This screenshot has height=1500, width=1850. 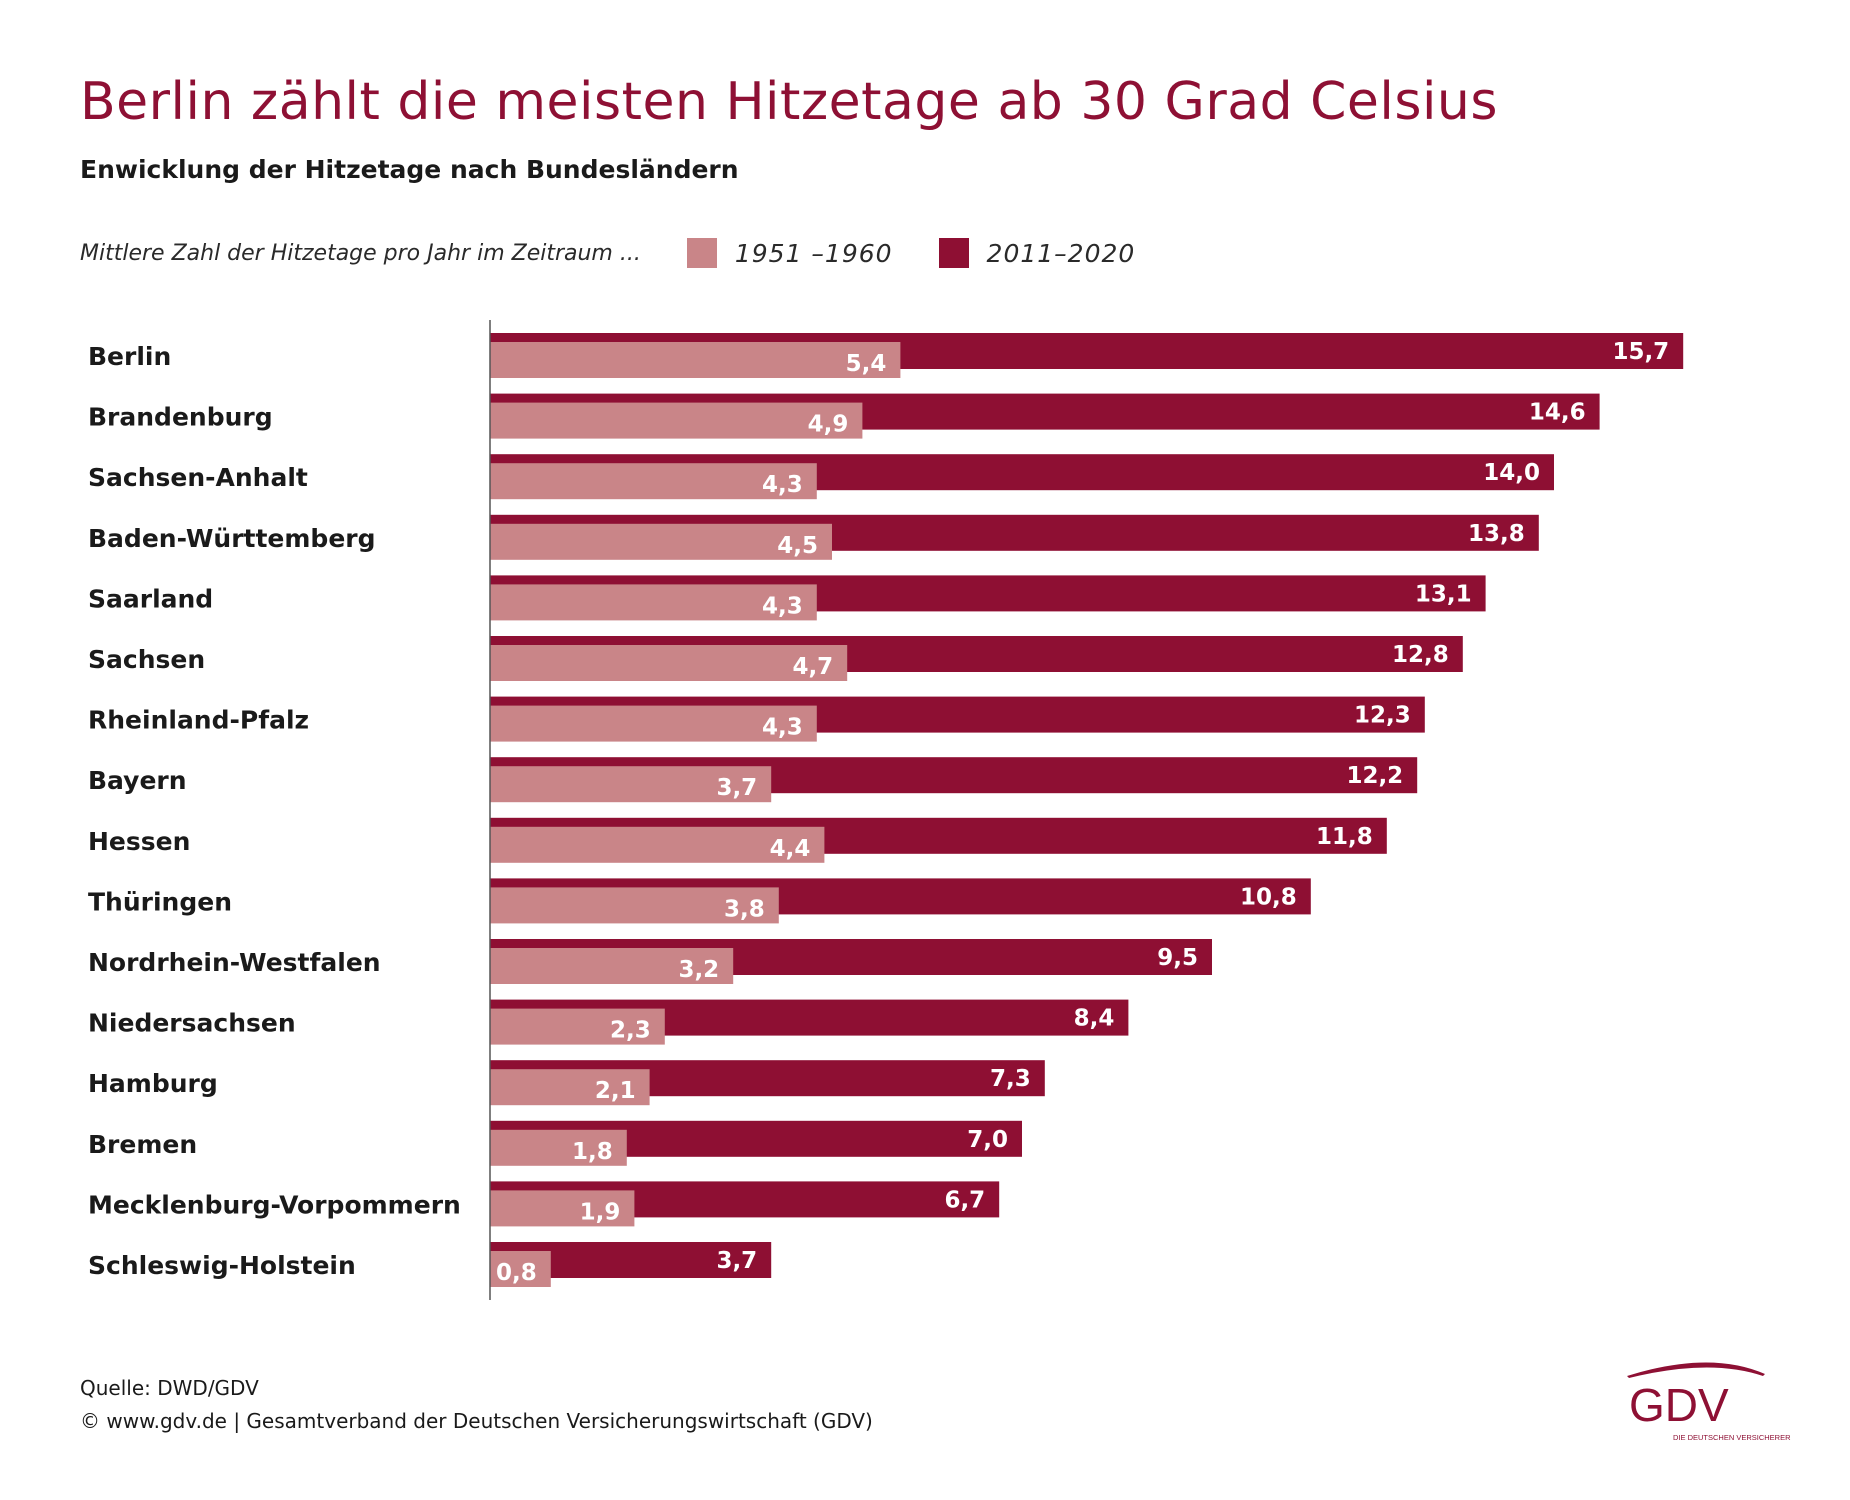 I want to click on legend-swatch-1951-1960, so click(x=701, y=253).